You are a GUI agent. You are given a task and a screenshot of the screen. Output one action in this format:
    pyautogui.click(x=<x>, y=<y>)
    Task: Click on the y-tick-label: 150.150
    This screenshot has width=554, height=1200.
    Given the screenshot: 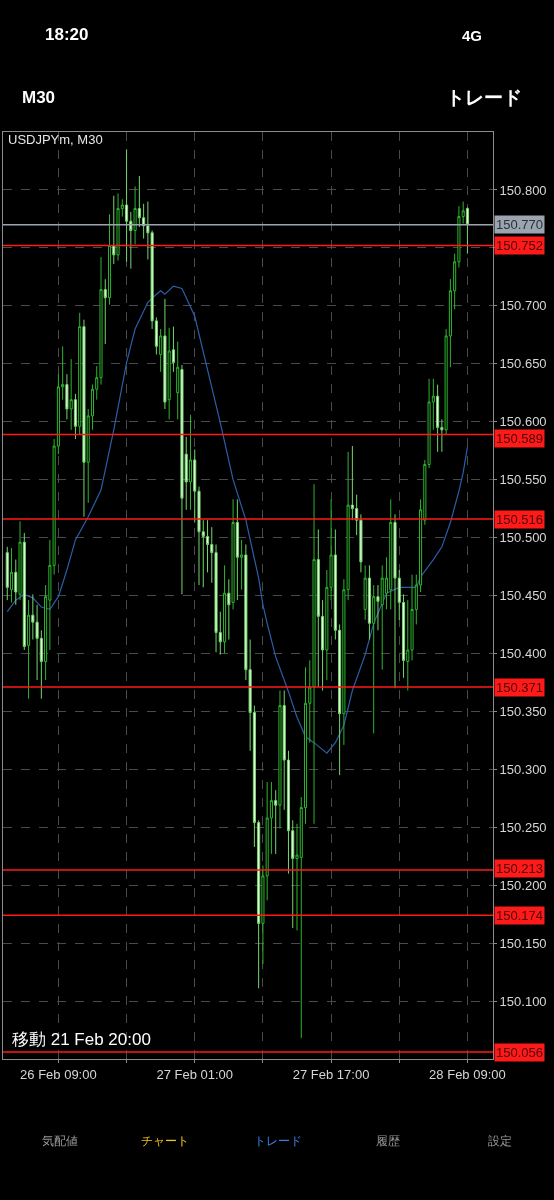 What is the action you would take?
    pyautogui.click(x=523, y=943)
    